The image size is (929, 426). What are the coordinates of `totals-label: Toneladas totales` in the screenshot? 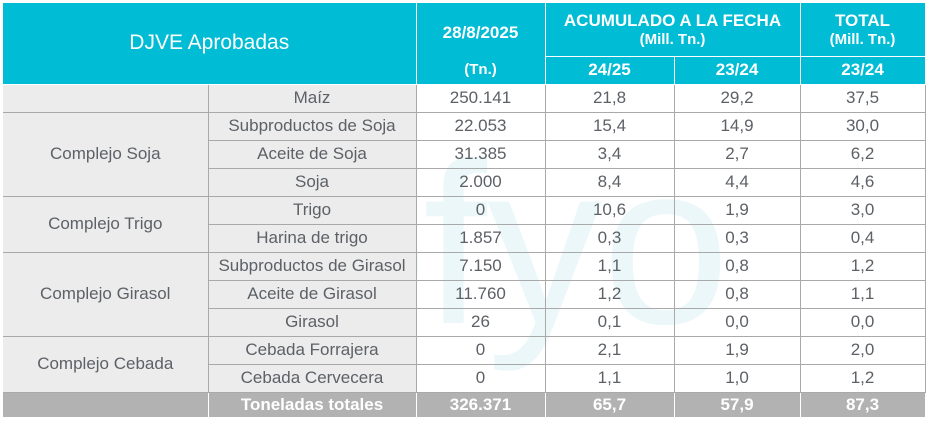 It's located at (312, 404).